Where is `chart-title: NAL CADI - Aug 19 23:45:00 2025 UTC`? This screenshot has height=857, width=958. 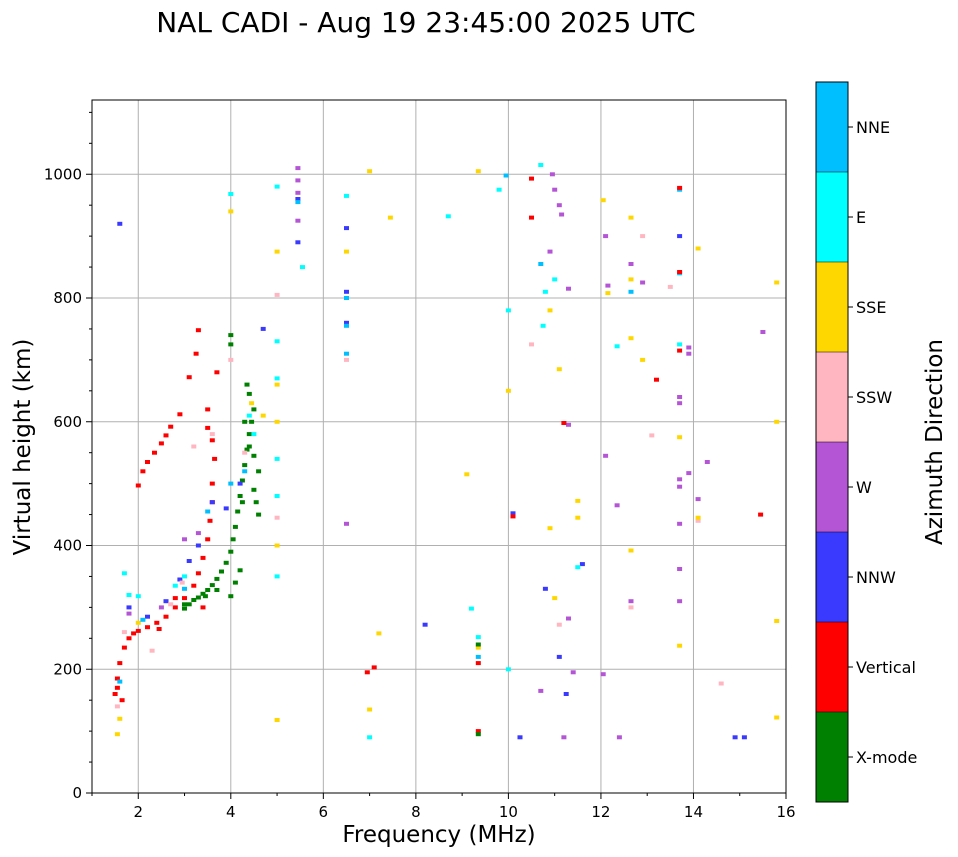
chart-title: NAL CADI - Aug 19 23:45:00 2025 UTC is located at coordinates (425, 22).